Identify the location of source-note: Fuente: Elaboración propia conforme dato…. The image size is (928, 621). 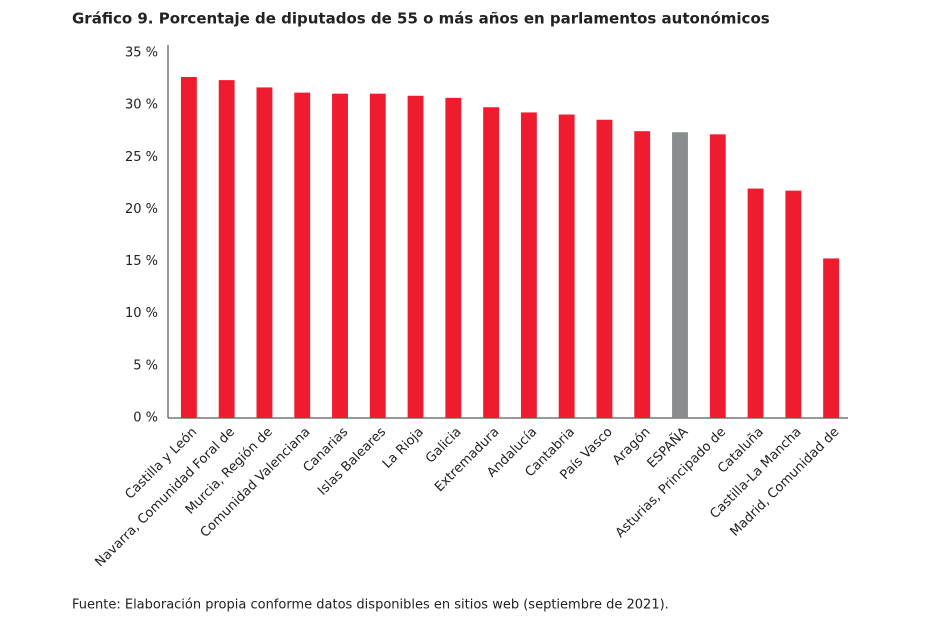
(370, 605).